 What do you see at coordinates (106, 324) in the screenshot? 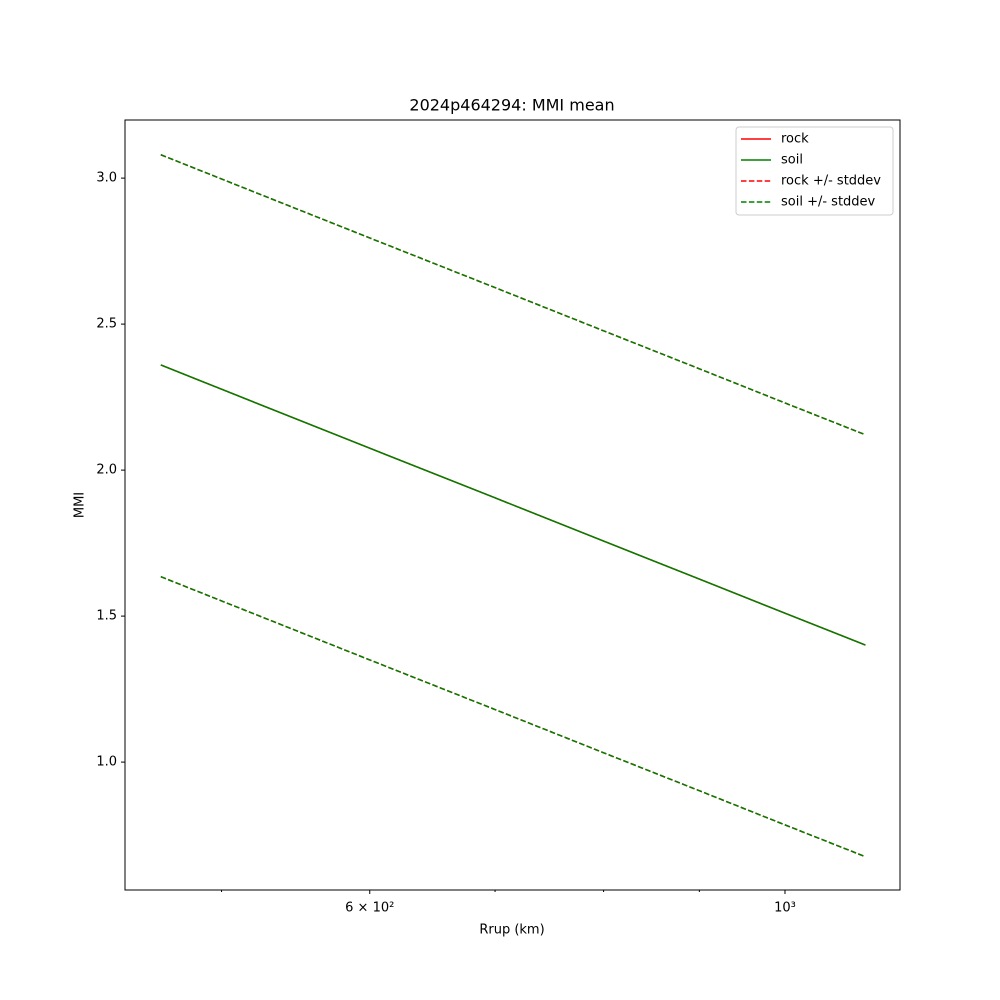
I see `y-tick-label: 2.5` at bounding box center [106, 324].